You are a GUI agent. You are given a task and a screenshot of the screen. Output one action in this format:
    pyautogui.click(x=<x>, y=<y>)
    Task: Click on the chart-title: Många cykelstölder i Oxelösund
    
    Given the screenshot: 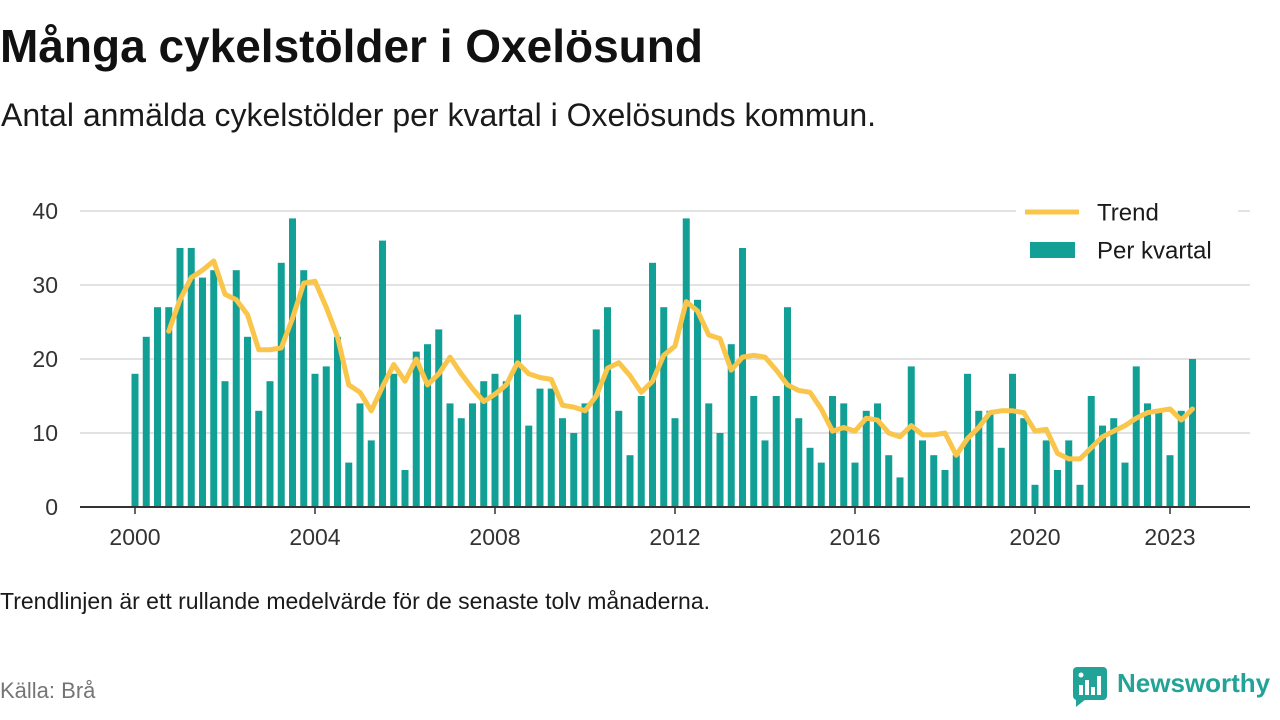 What is the action you would take?
    pyautogui.click(x=351, y=46)
    